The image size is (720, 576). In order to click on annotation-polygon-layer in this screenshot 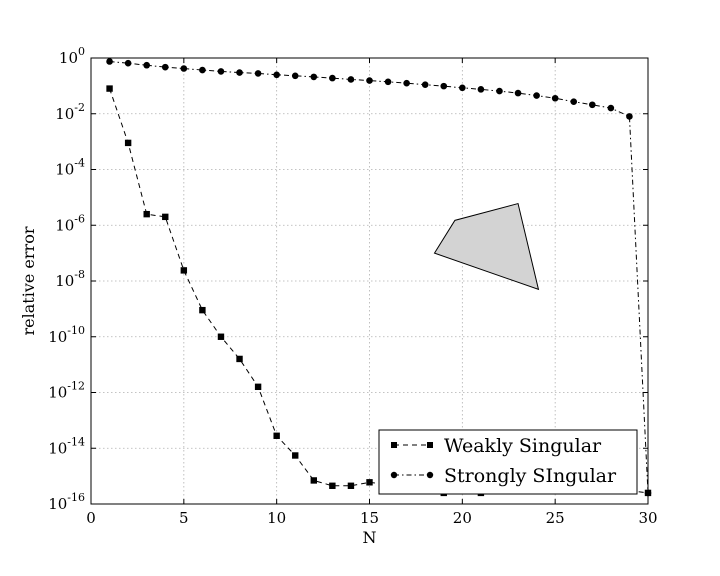, I will do `click(486, 246)`.